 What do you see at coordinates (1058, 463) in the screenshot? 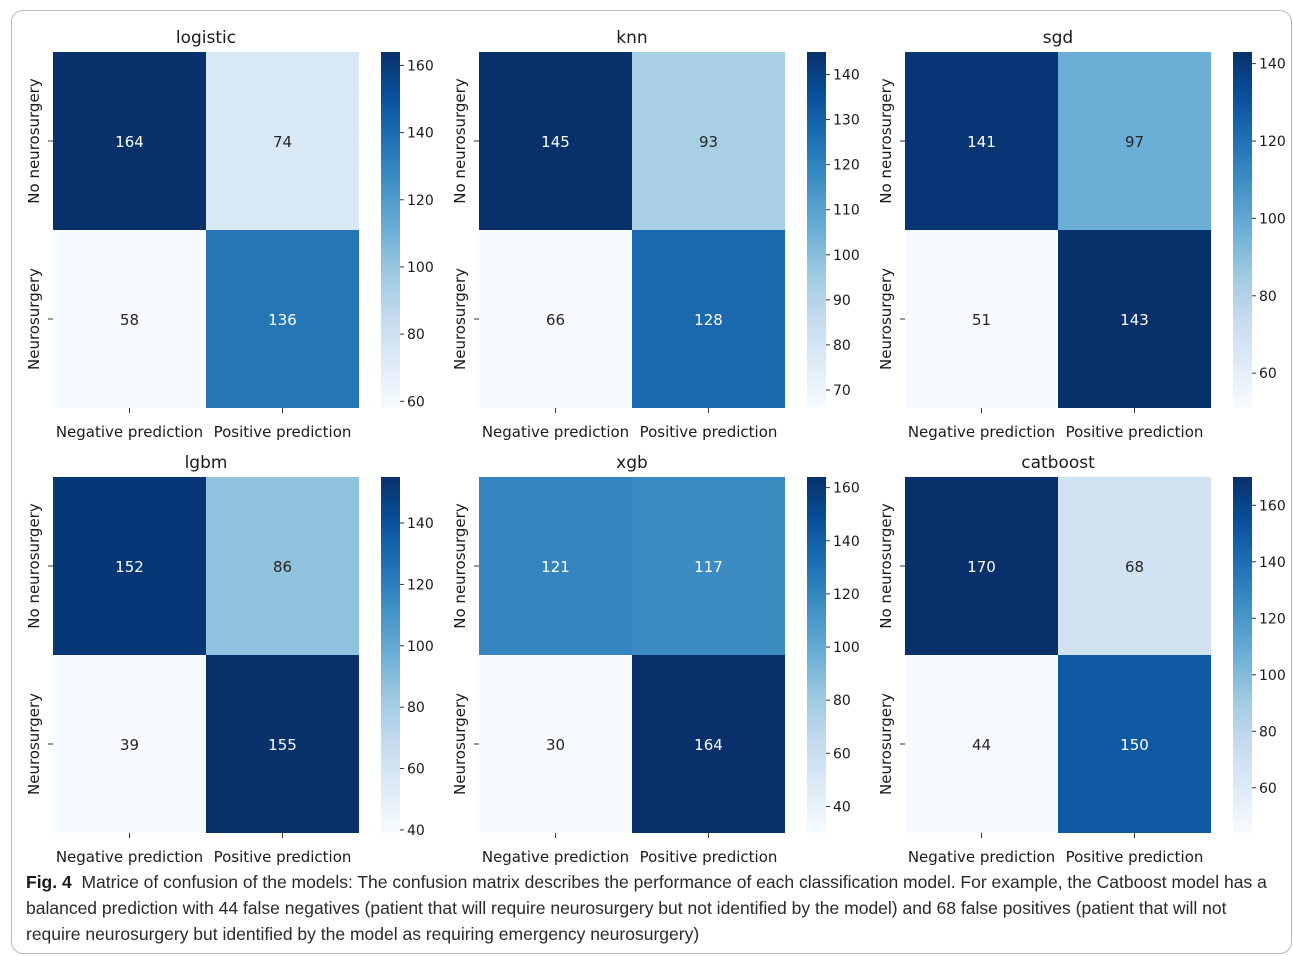
I see `panel-title: catboost` at bounding box center [1058, 463].